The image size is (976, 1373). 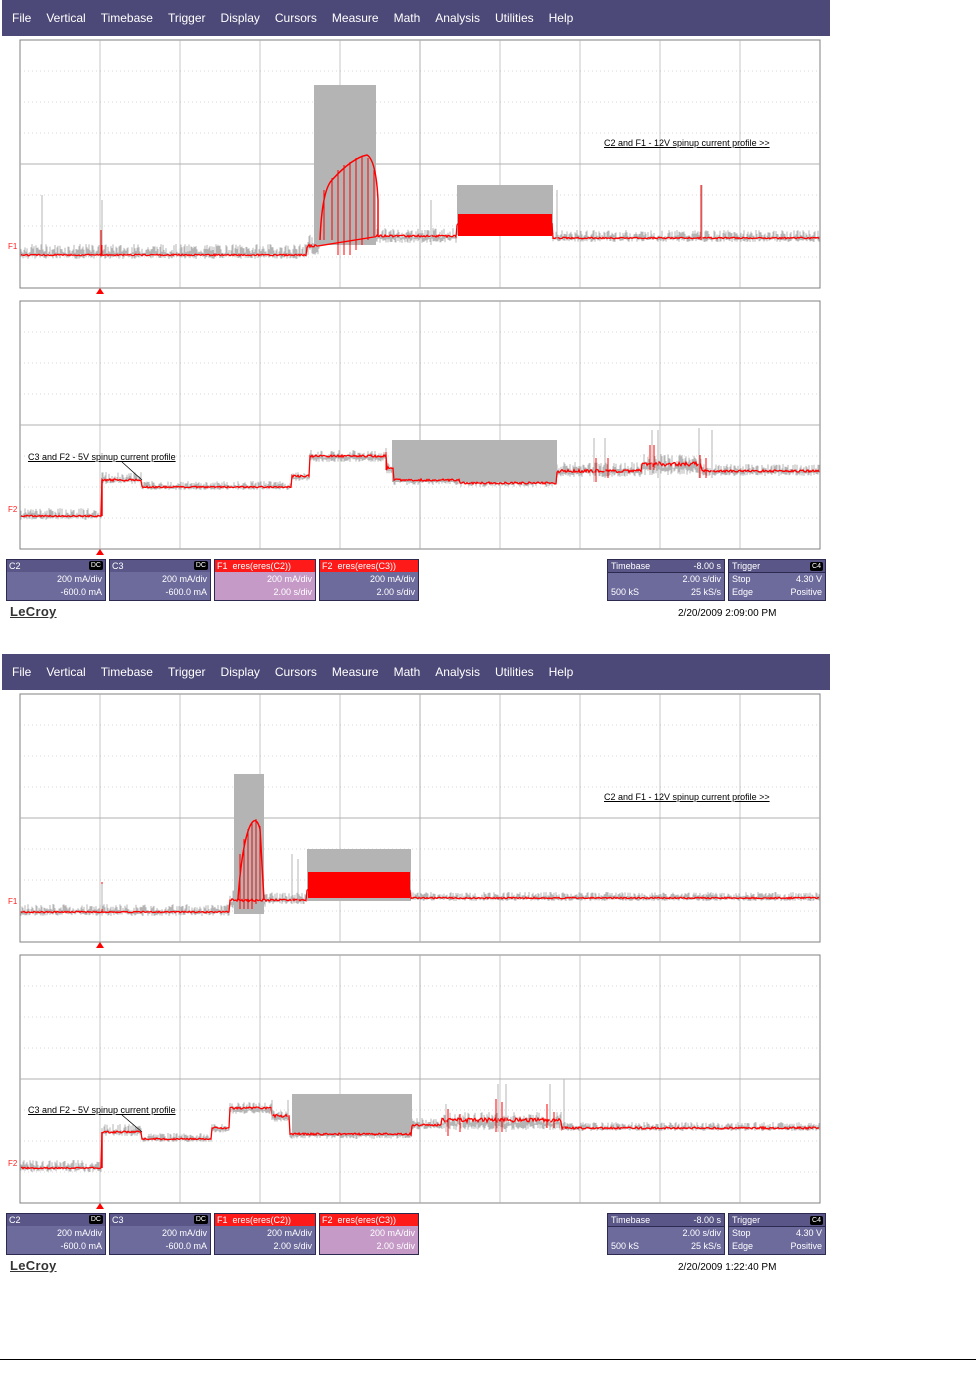 What do you see at coordinates (631, 566) in the screenshot?
I see `timebase-label: Timebase` at bounding box center [631, 566].